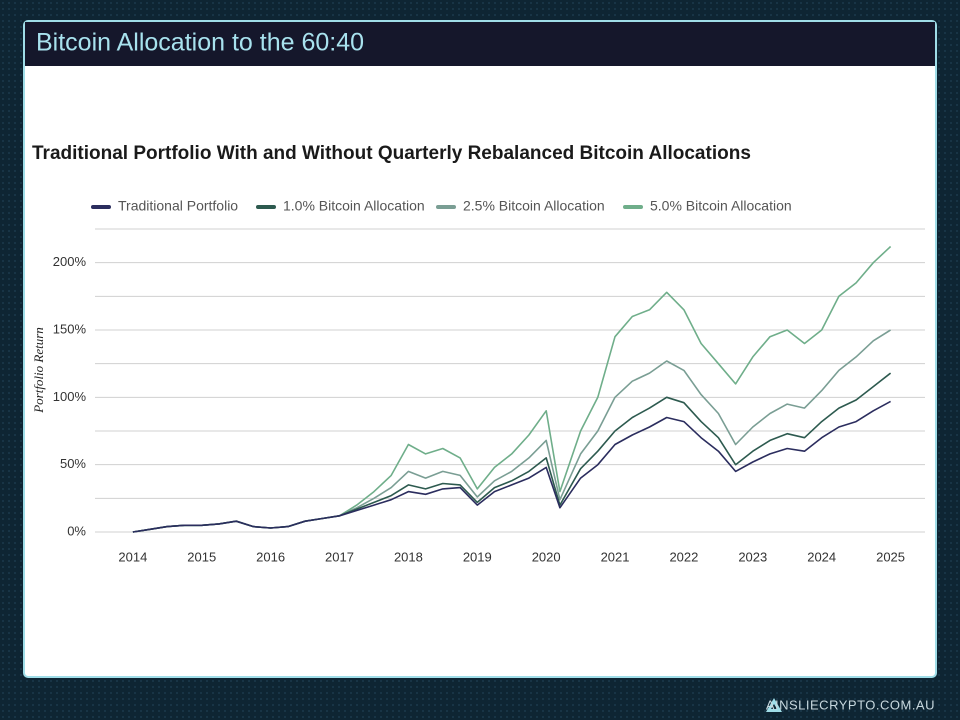  Describe the element at coordinates (821, 556) in the screenshot. I see `x-tick-label: 2024` at that location.